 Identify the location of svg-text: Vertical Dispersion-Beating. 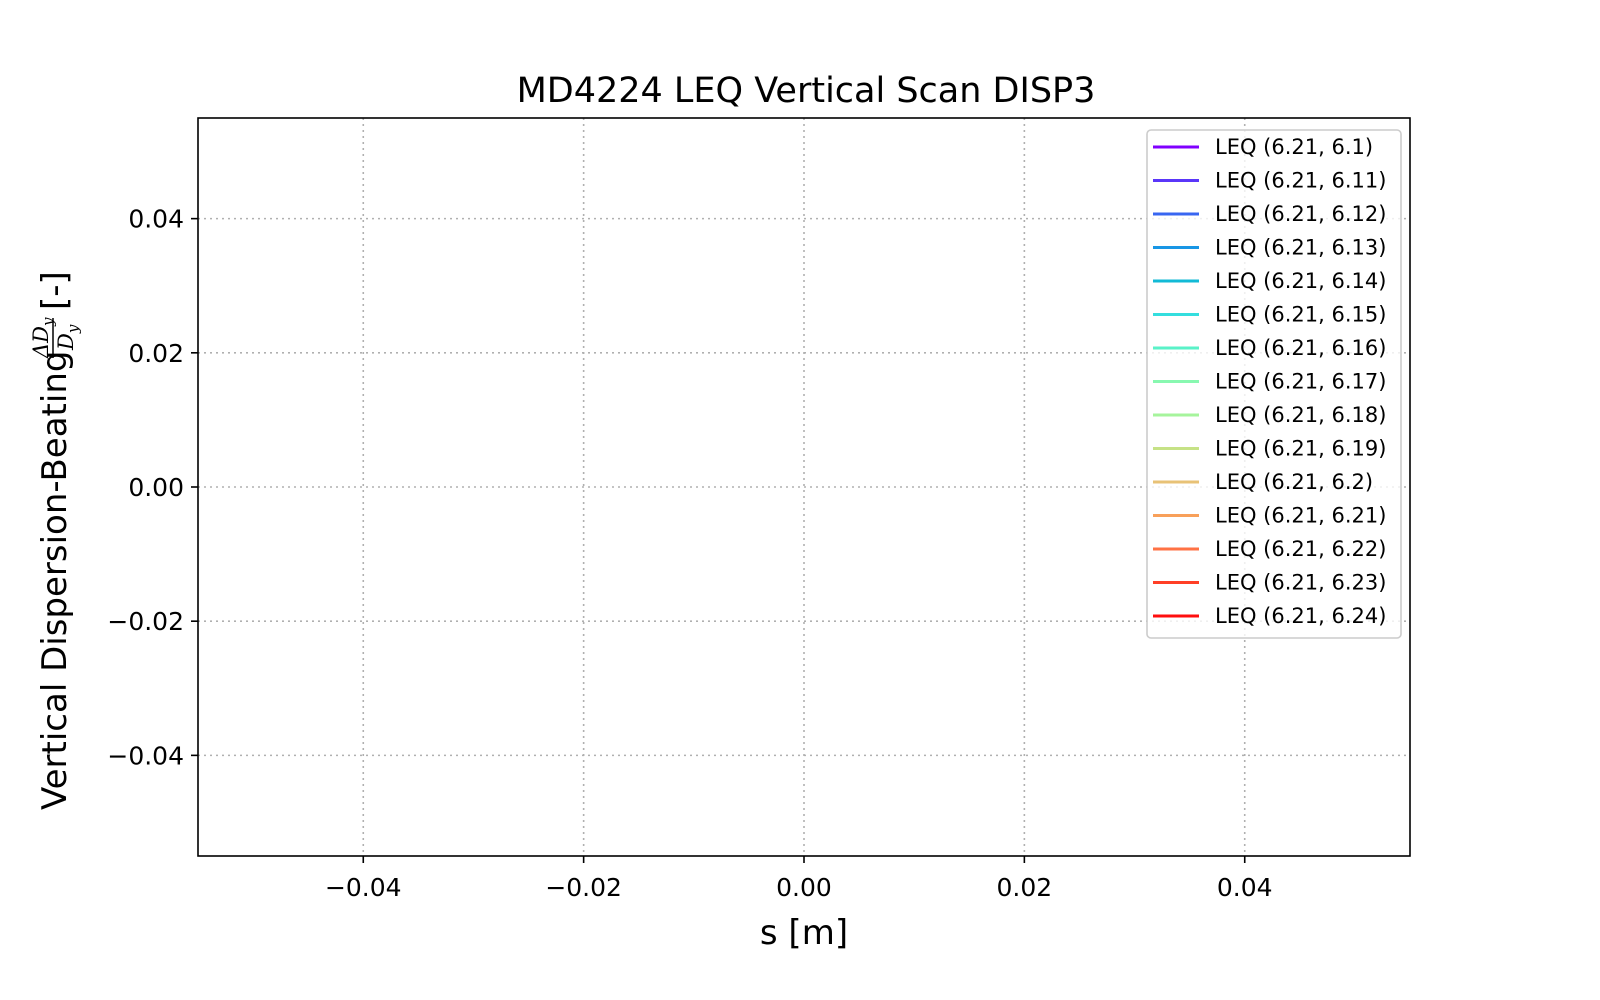
(55, 580).